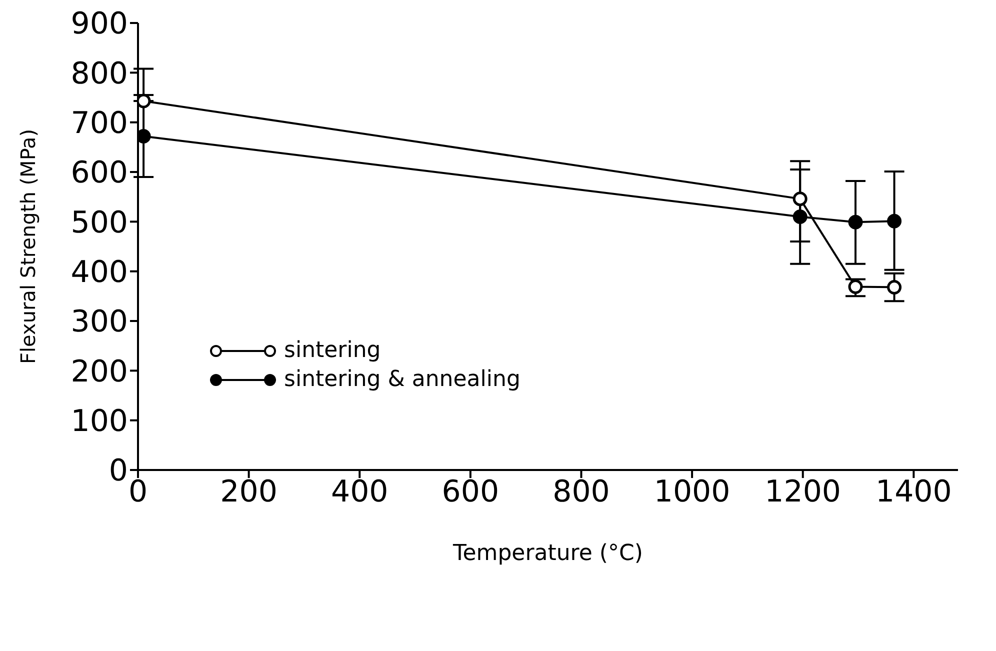 The image size is (996, 651). I want to click on y-tick-label: 900, so click(99, 24).